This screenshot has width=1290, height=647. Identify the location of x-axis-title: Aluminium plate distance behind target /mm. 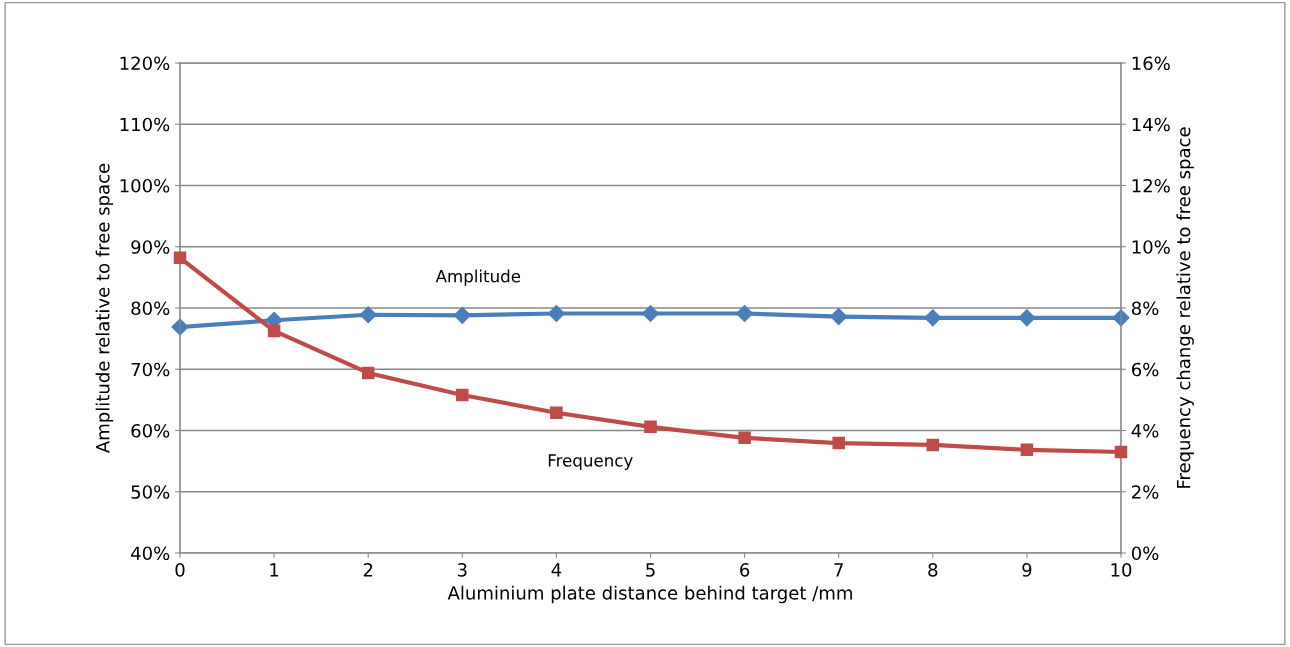
(649, 594).